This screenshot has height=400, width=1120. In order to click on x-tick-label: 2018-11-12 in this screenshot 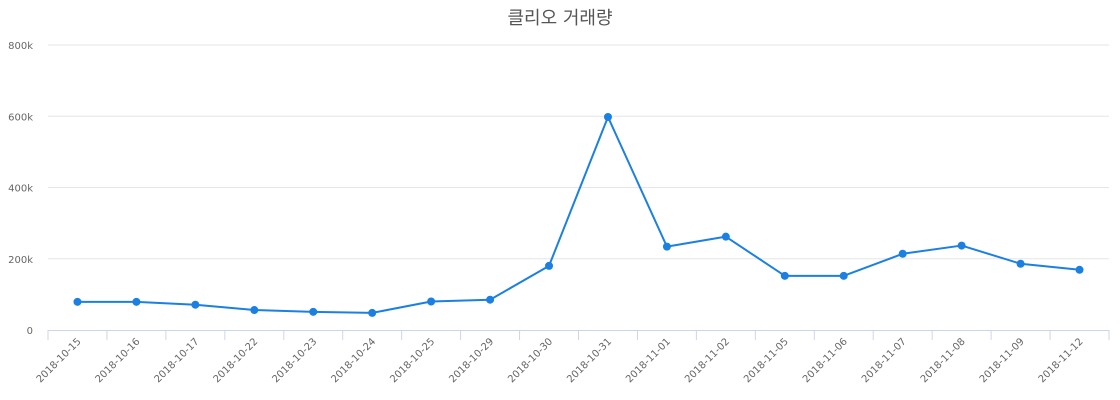, I will do `click(1061, 360)`.